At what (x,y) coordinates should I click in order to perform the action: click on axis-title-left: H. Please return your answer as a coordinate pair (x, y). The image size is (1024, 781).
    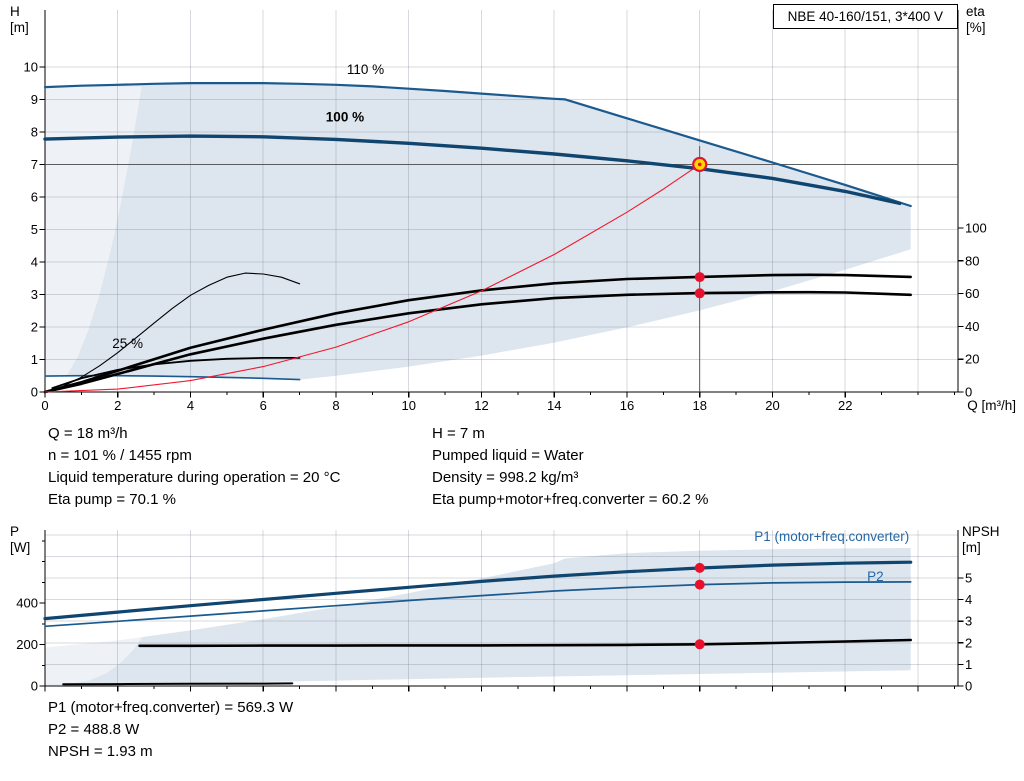
    Looking at the image, I should click on (15, 11).